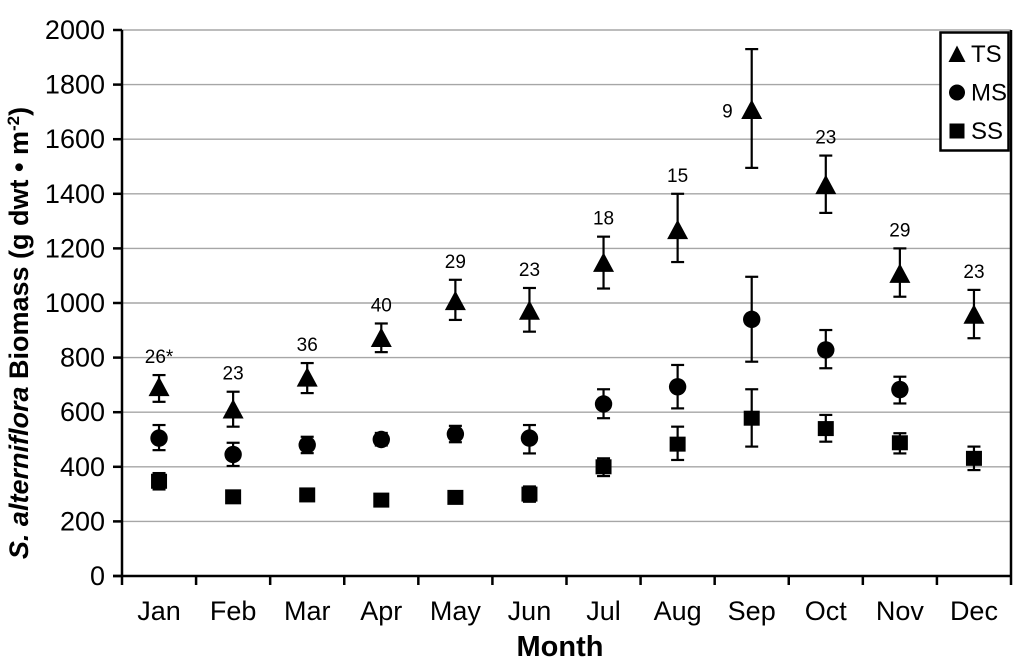 This screenshot has height=665, width=1024. What do you see at coordinates (957, 92) in the screenshot?
I see `circle-icon` at bounding box center [957, 92].